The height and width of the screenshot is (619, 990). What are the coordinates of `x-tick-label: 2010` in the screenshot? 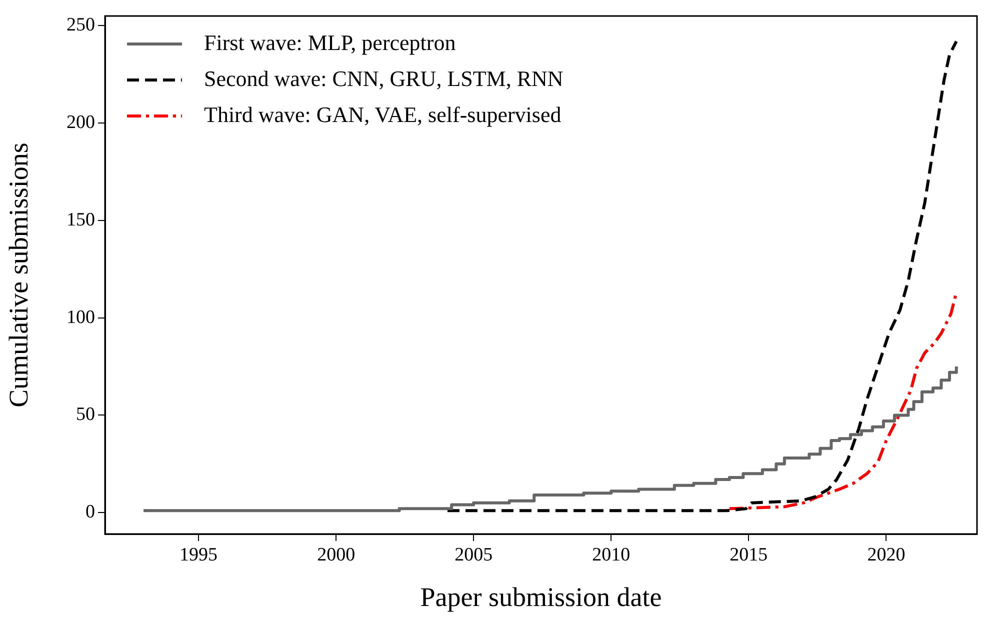 It's located at (611, 555).